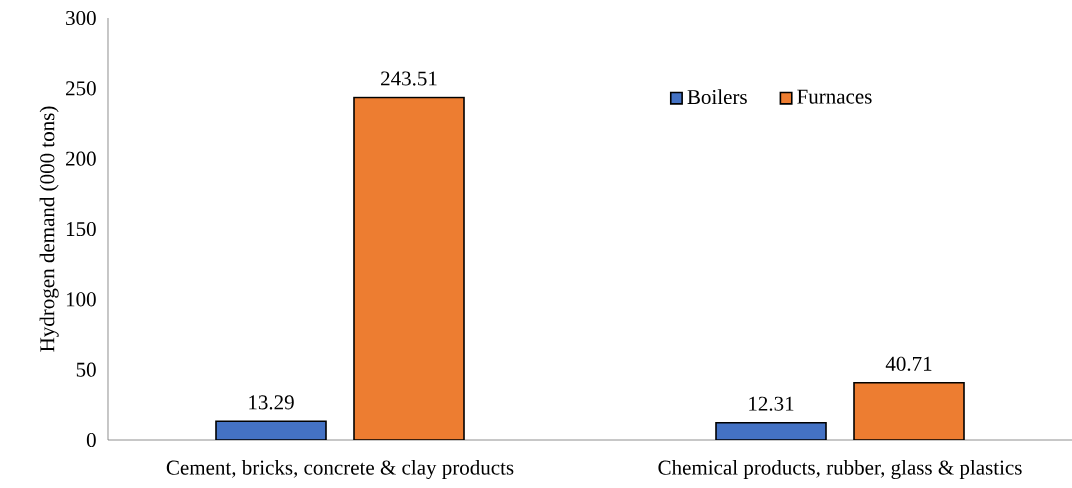  What do you see at coordinates (834, 96) in the screenshot?
I see `legend-label: Furnaces` at bounding box center [834, 96].